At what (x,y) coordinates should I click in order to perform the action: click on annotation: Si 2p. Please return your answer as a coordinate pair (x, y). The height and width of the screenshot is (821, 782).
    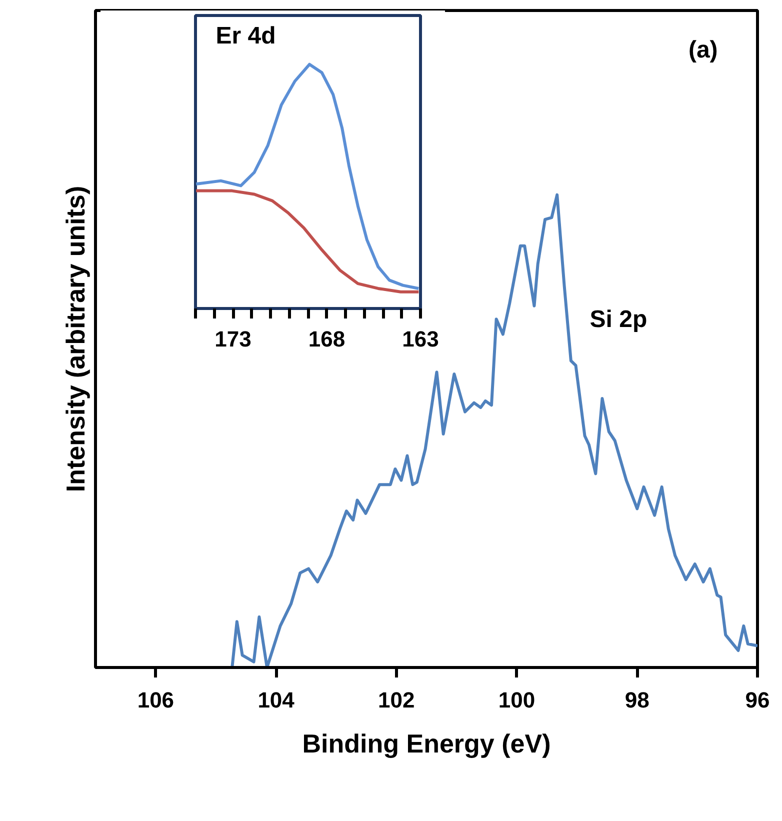
    Looking at the image, I should click on (619, 319).